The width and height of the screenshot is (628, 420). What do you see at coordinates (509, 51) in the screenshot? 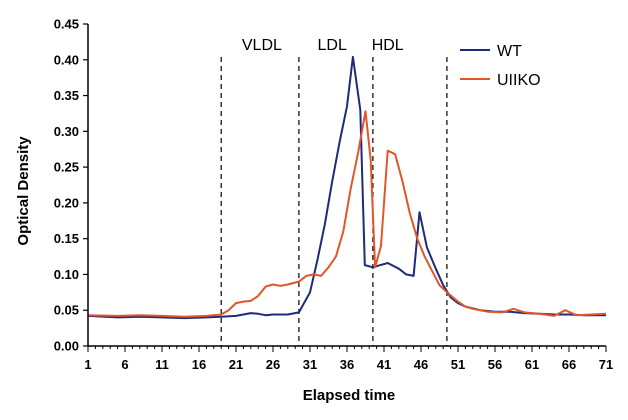
I see `legend-label-wt: WT` at bounding box center [509, 51].